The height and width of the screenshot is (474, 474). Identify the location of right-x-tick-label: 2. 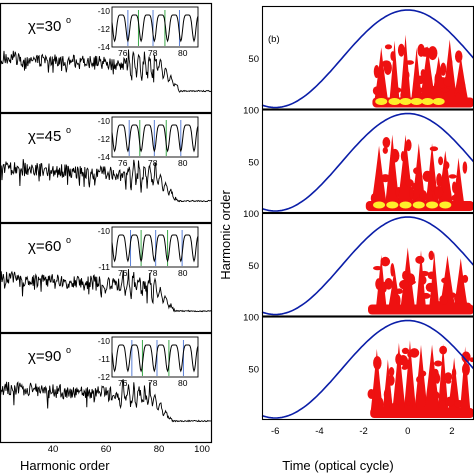
(451, 431).